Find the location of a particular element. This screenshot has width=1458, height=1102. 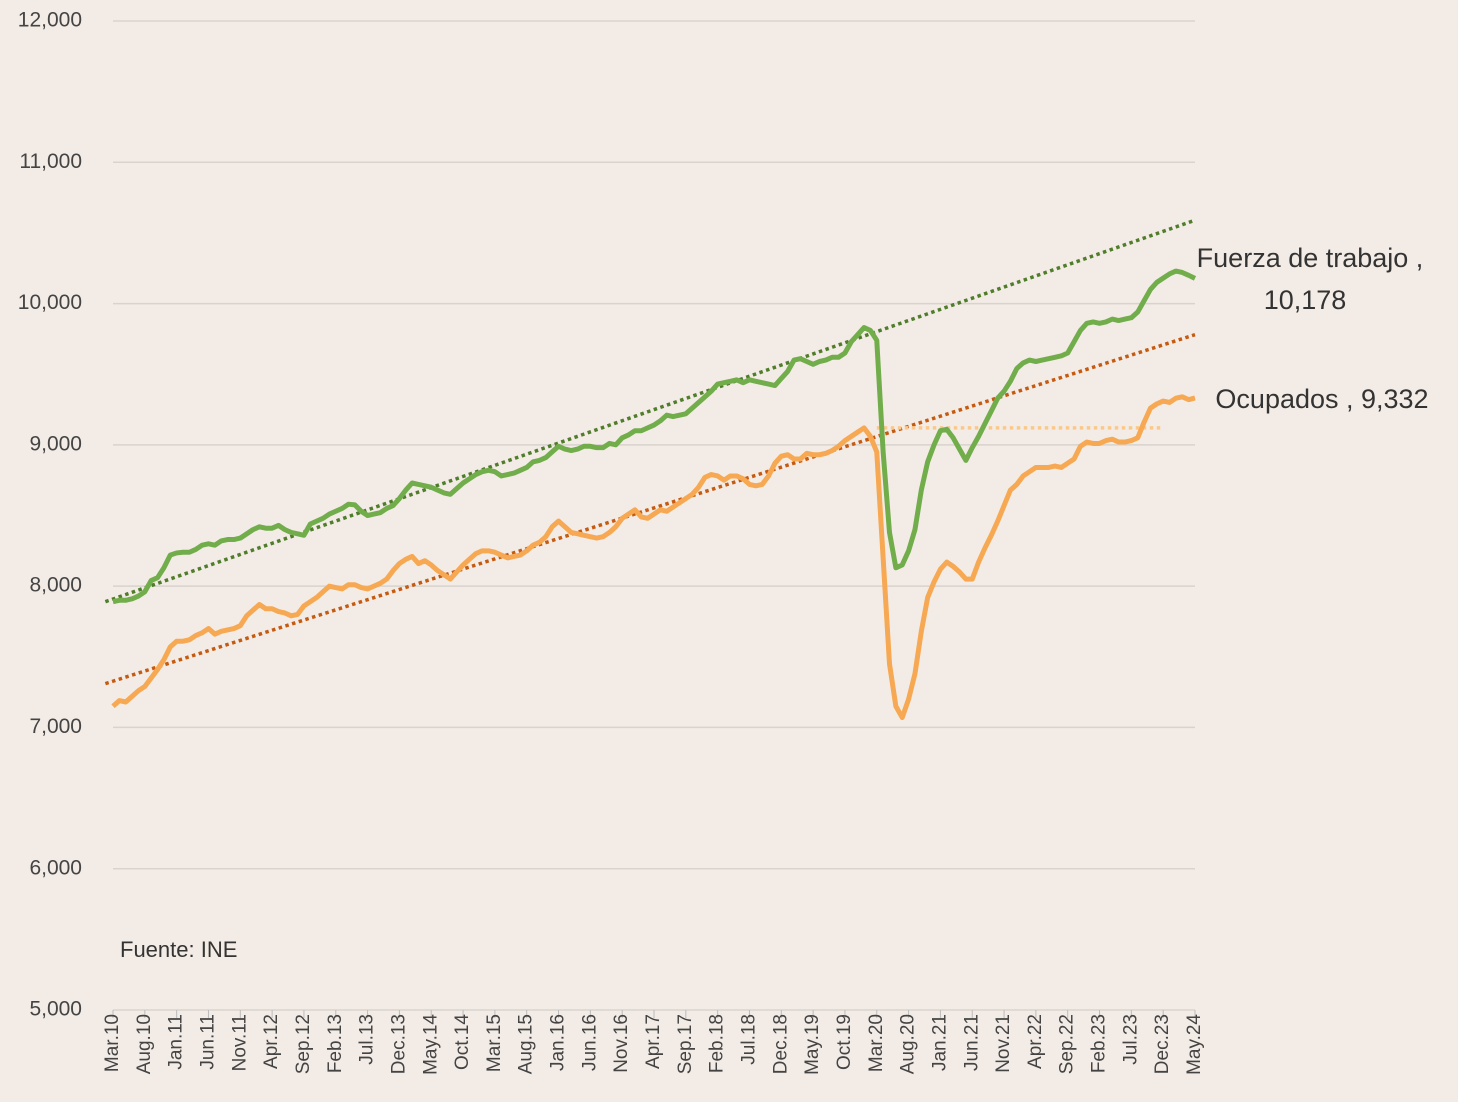

x-tick-label: Dec.23 is located at coordinates (1162, 1044).